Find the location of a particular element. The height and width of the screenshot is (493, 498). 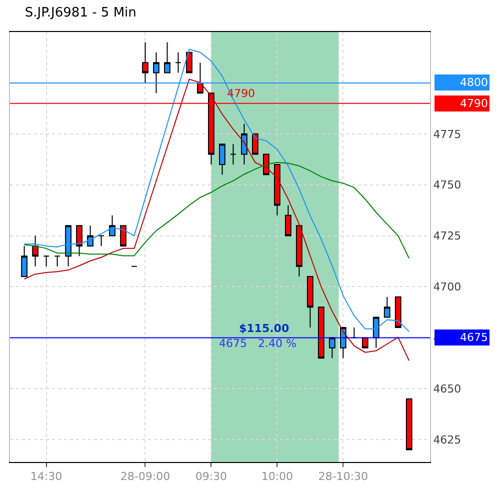

x-tick-label: 28-10:30 is located at coordinates (343, 477).